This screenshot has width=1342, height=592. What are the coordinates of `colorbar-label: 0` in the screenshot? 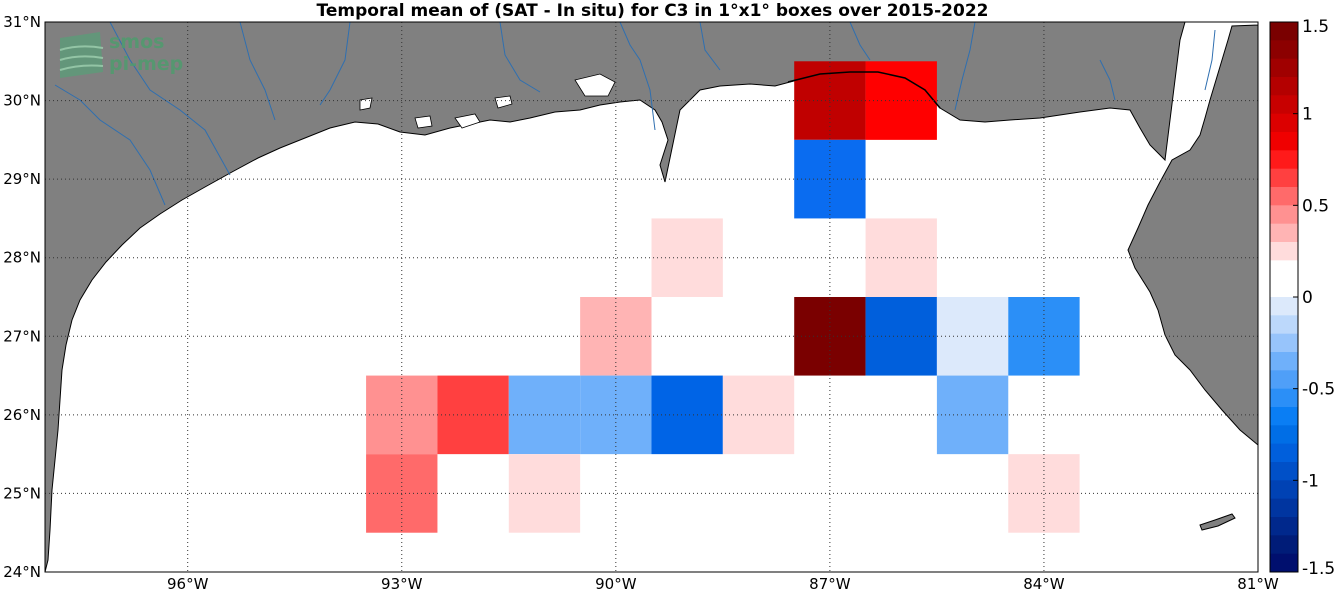 It's located at (1307, 298).